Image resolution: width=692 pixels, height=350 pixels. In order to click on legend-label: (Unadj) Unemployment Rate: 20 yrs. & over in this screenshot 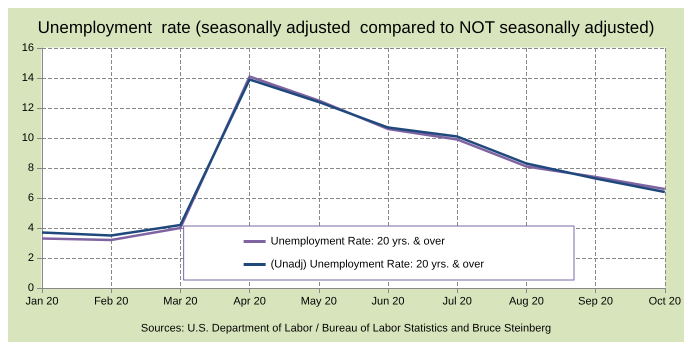, I will do `click(377, 264)`.